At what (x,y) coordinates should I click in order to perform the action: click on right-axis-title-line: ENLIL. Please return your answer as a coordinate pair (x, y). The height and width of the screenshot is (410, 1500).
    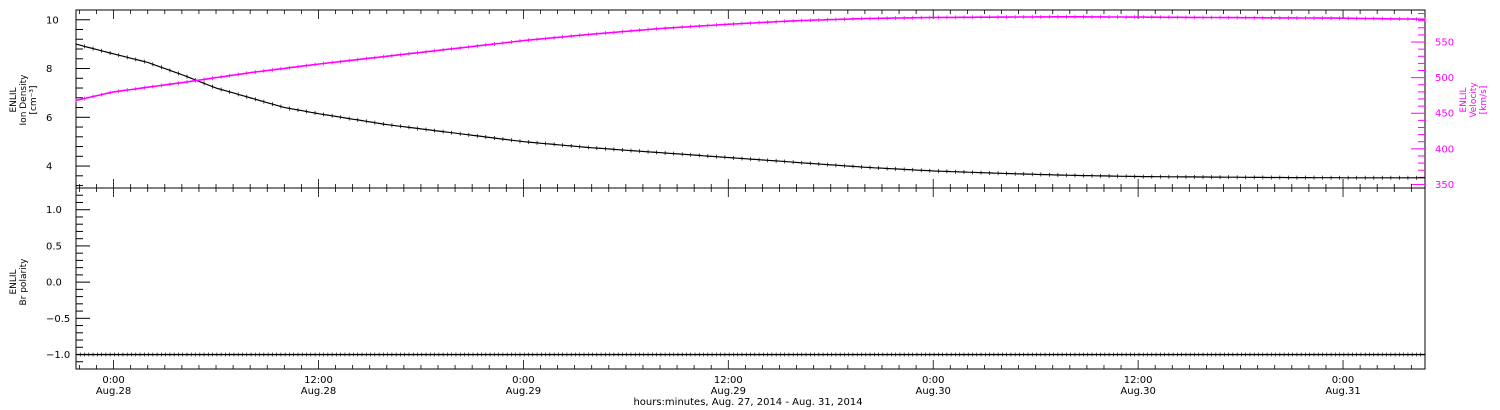
    Looking at the image, I should click on (1464, 99).